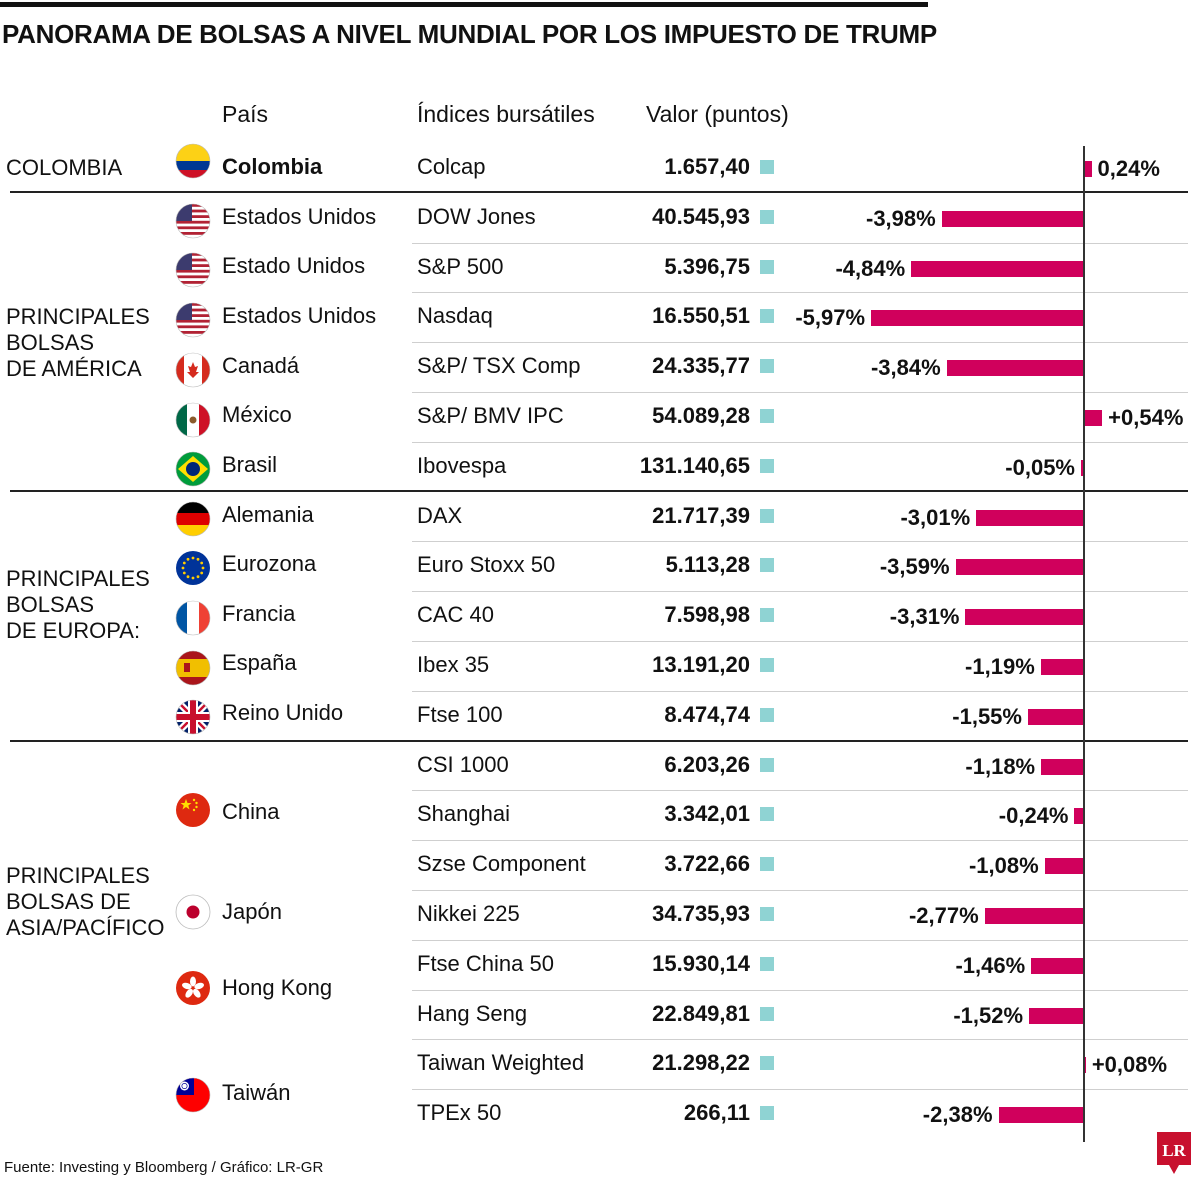 The height and width of the screenshot is (1182, 1200). What do you see at coordinates (701, 515) in the screenshot?
I see `index-value: 21.717,39` at bounding box center [701, 515].